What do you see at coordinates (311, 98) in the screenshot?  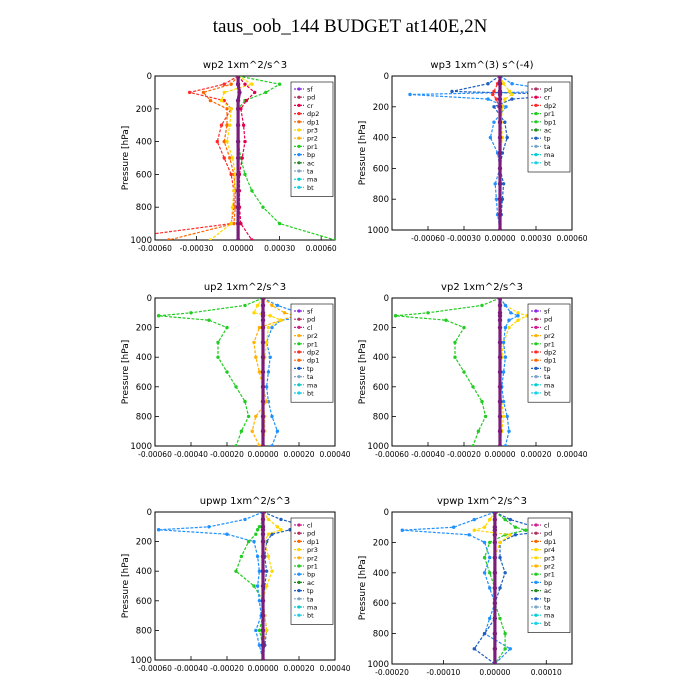 I see `legend-label-pd: pd` at bounding box center [311, 98].